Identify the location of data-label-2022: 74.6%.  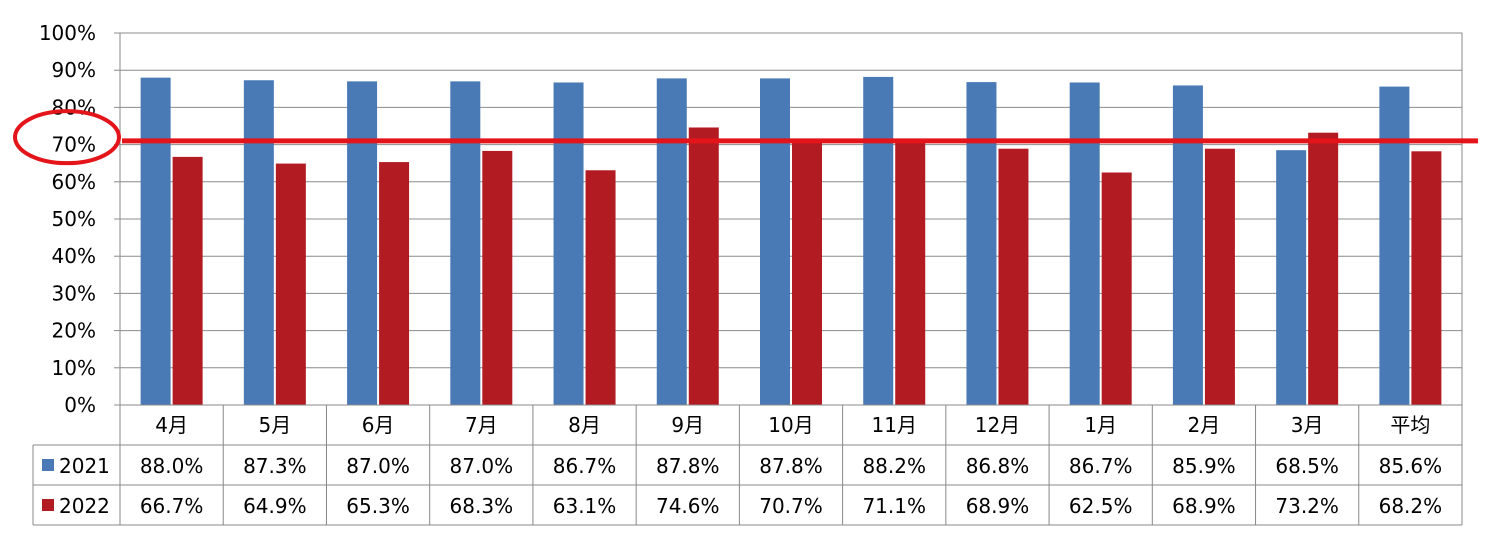
(688, 506).